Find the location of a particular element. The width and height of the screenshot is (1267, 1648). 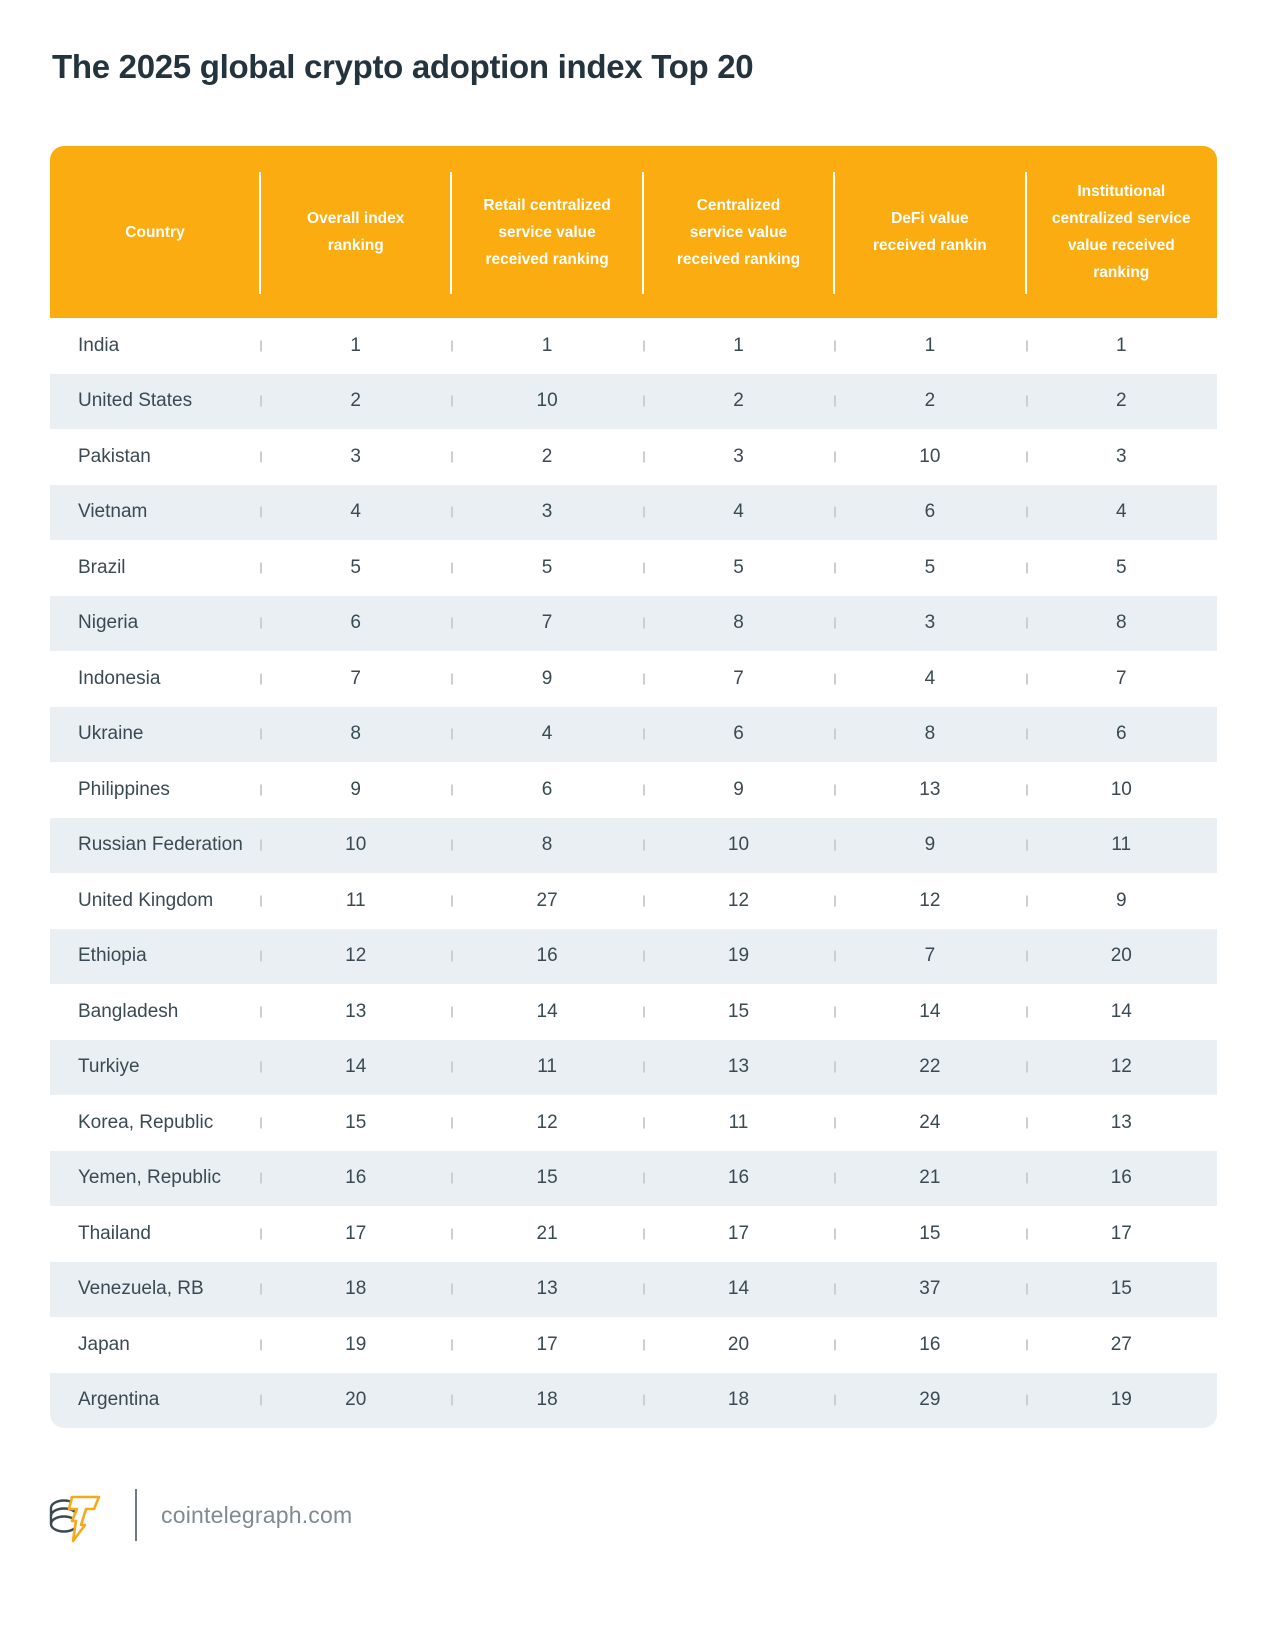

header-divider is located at coordinates (451, 233).